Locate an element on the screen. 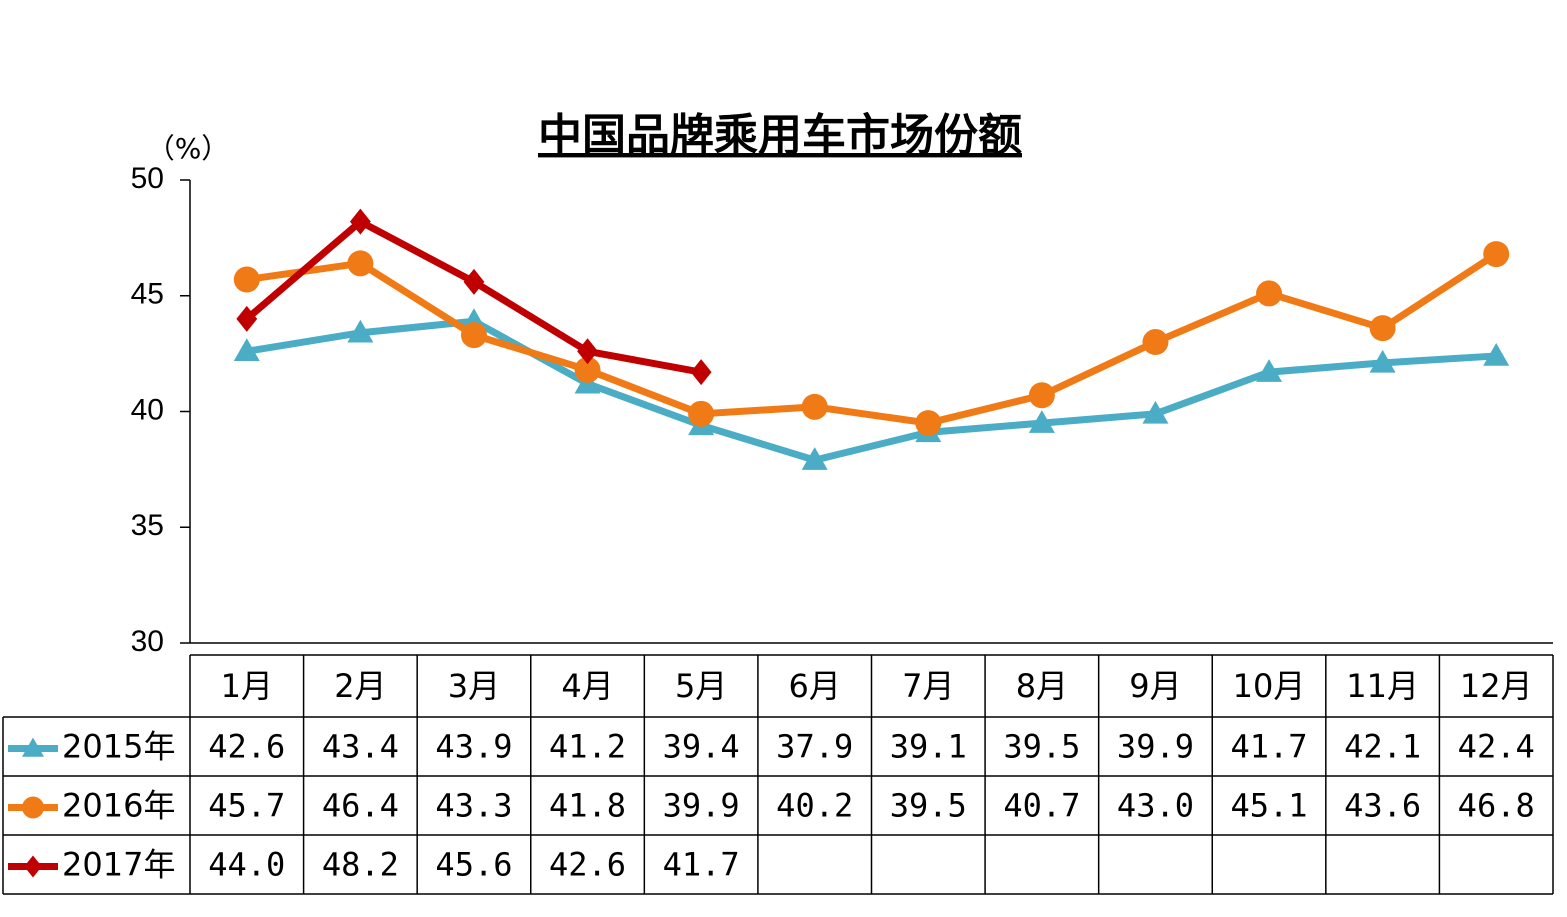 The image size is (1567, 917). column-header: 10月 is located at coordinates (1269, 686).